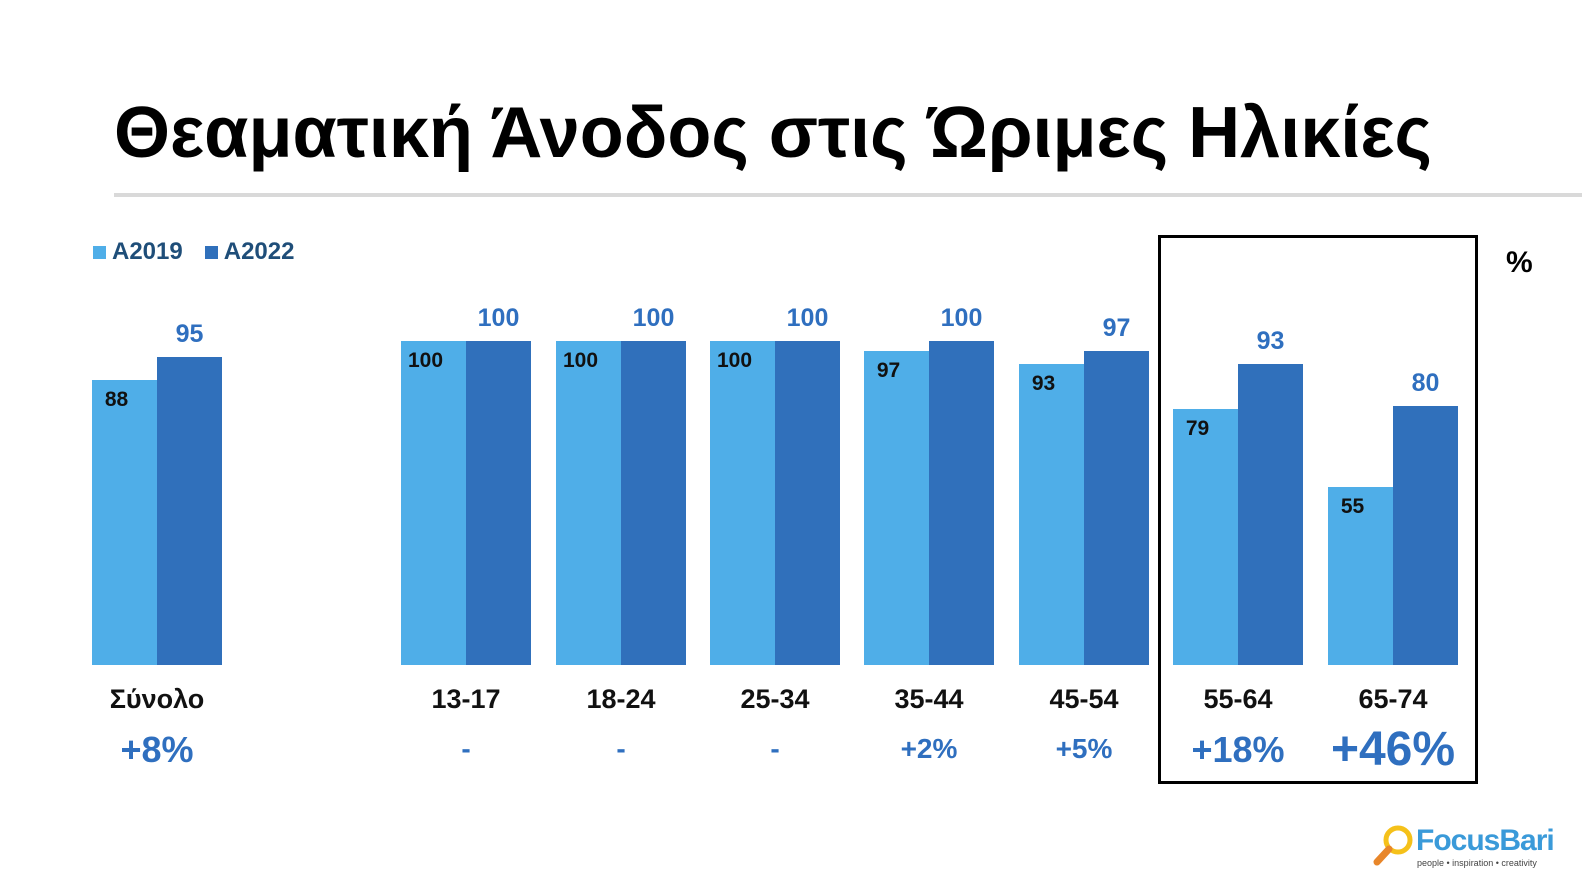 Image resolution: width=1582 pixels, height=884 pixels. What do you see at coordinates (116, 399) in the screenshot?
I see `value-label: 88` at bounding box center [116, 399].